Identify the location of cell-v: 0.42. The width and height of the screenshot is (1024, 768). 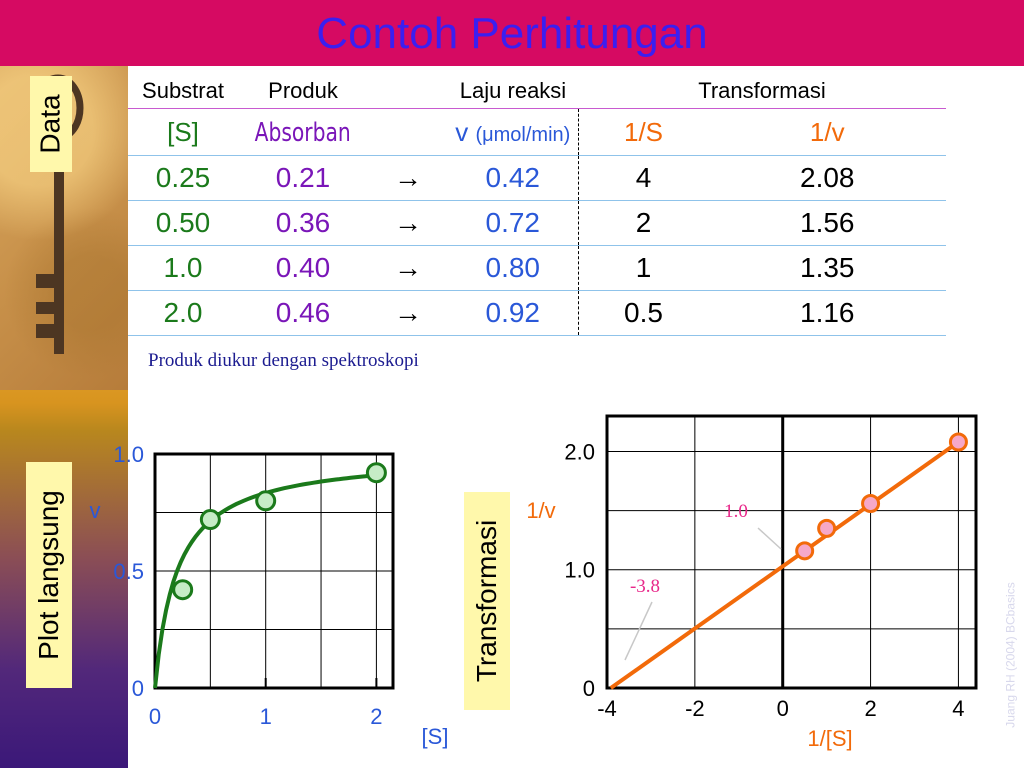
(513, 178).